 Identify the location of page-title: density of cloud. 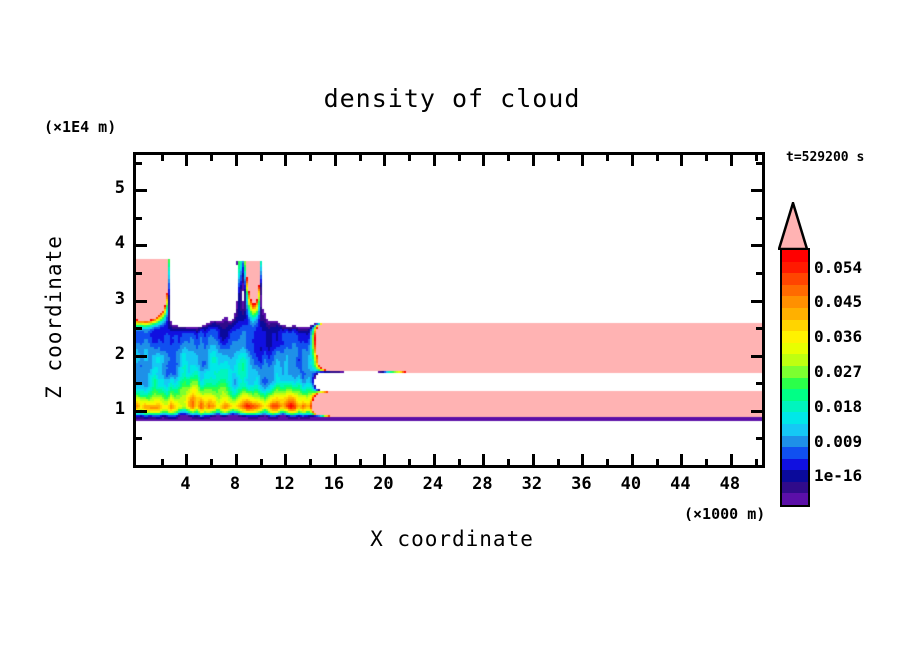
(452, 98).